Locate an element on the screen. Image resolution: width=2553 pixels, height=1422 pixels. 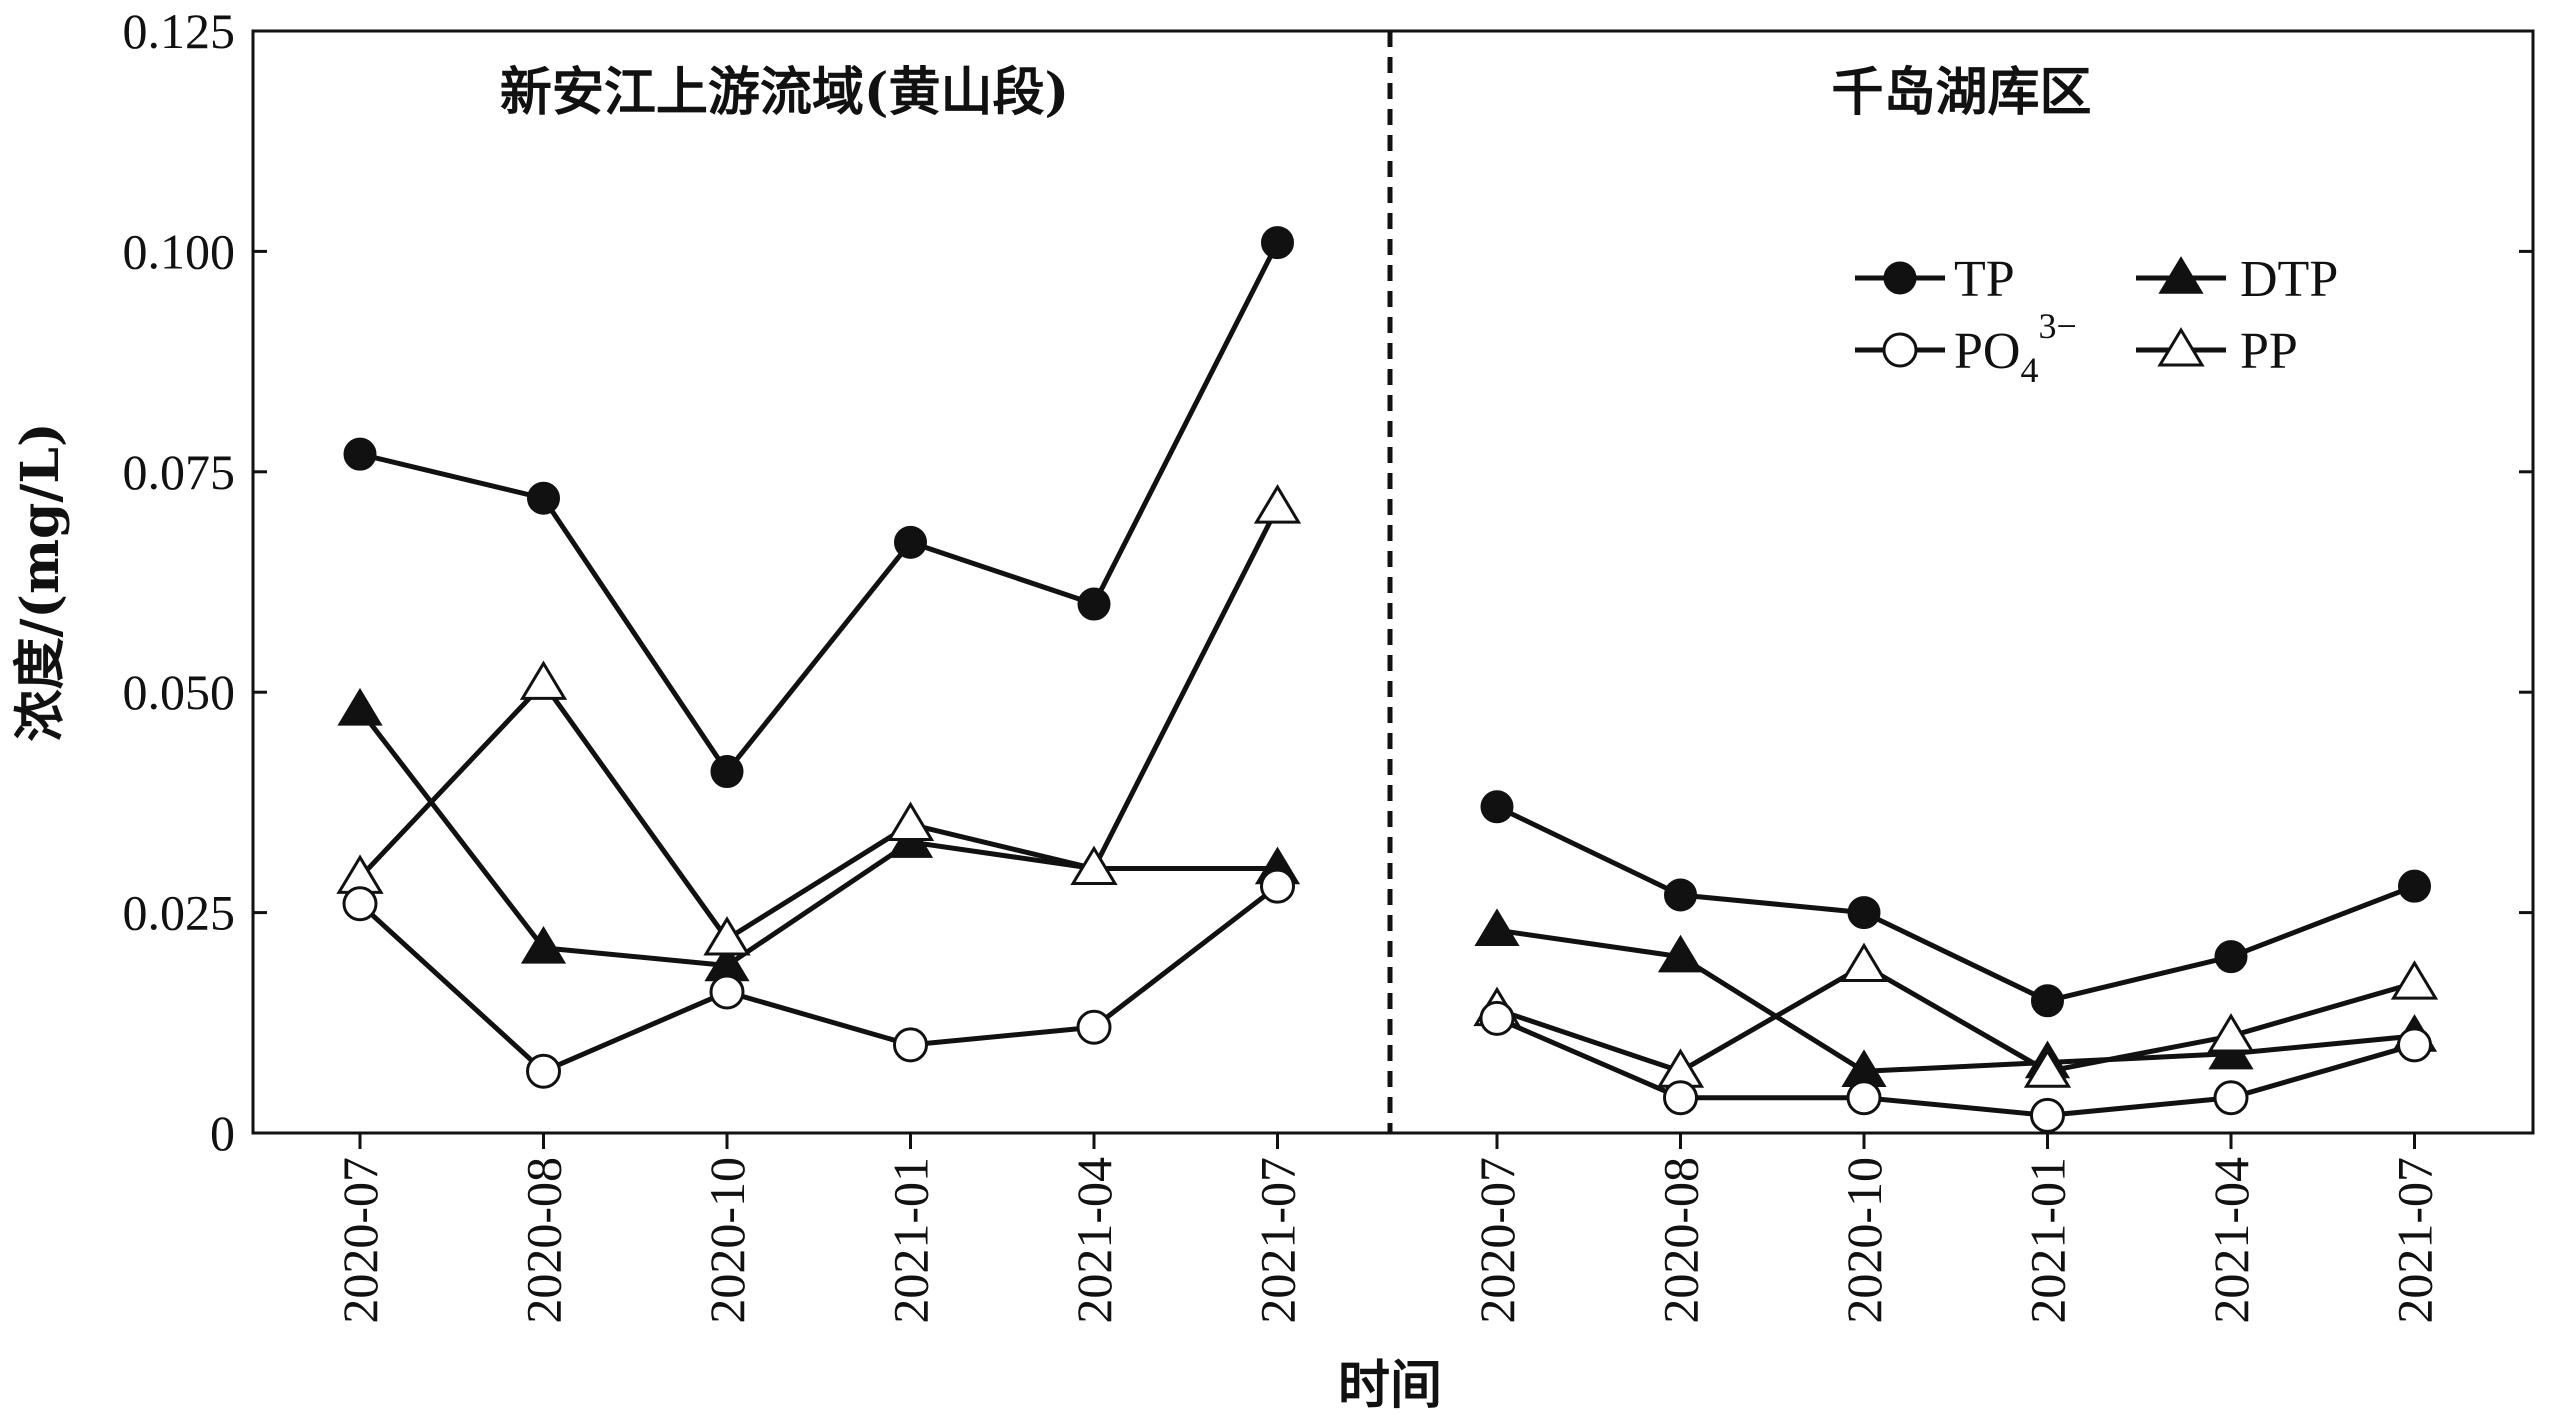
series-PO43-panel1 is located at coordinates (818, 978).